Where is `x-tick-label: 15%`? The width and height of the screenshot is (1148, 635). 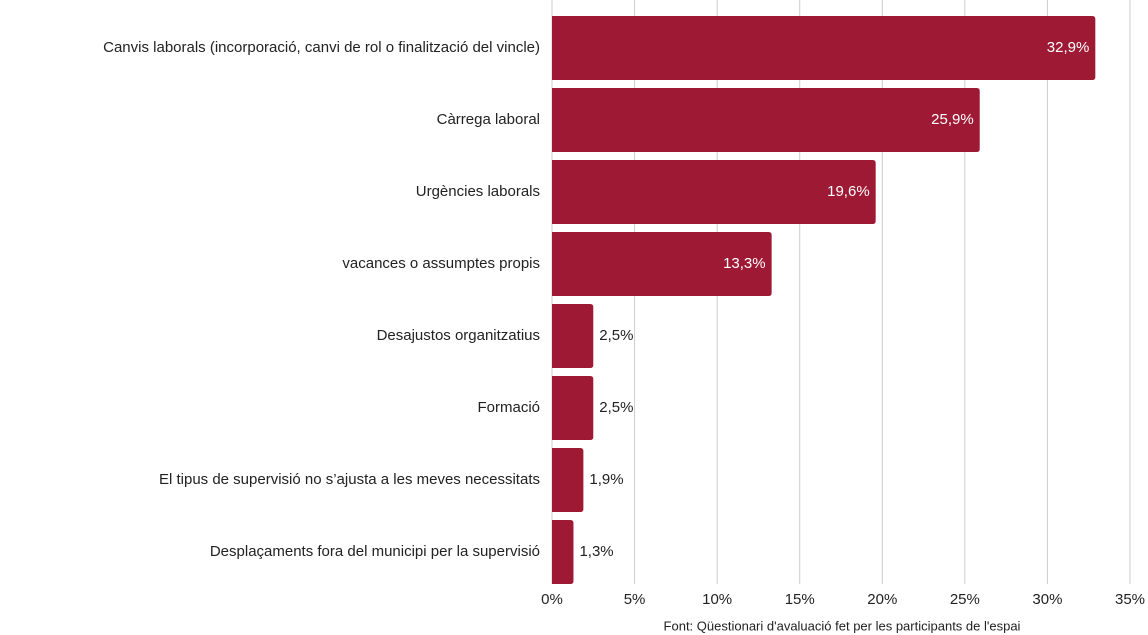
x-tick-label: 15% is located at coordinates (800, 599).